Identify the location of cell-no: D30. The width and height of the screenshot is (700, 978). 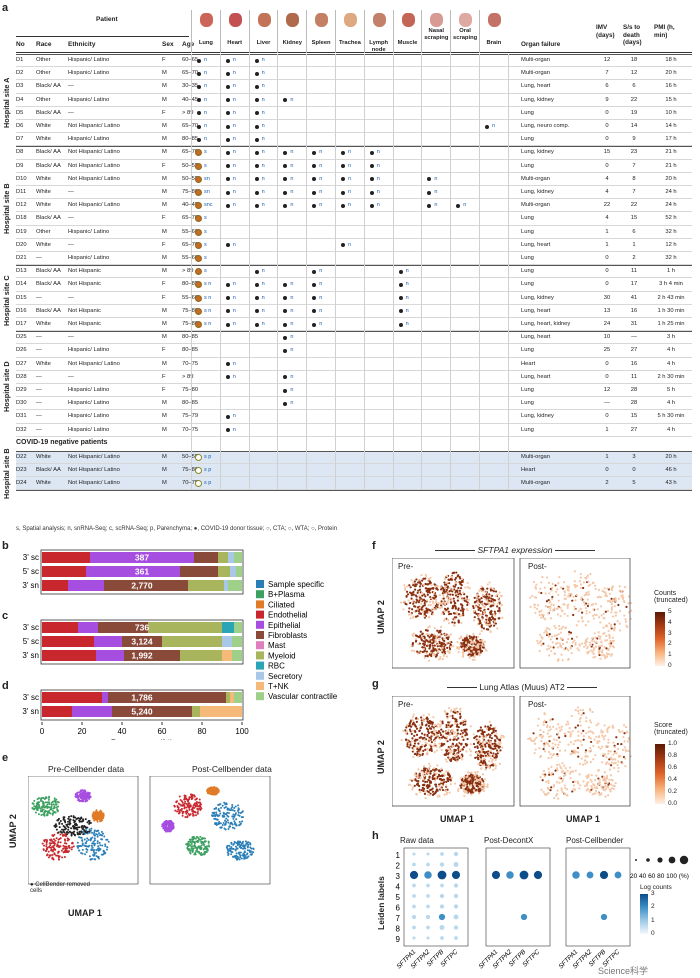
(21, 403).